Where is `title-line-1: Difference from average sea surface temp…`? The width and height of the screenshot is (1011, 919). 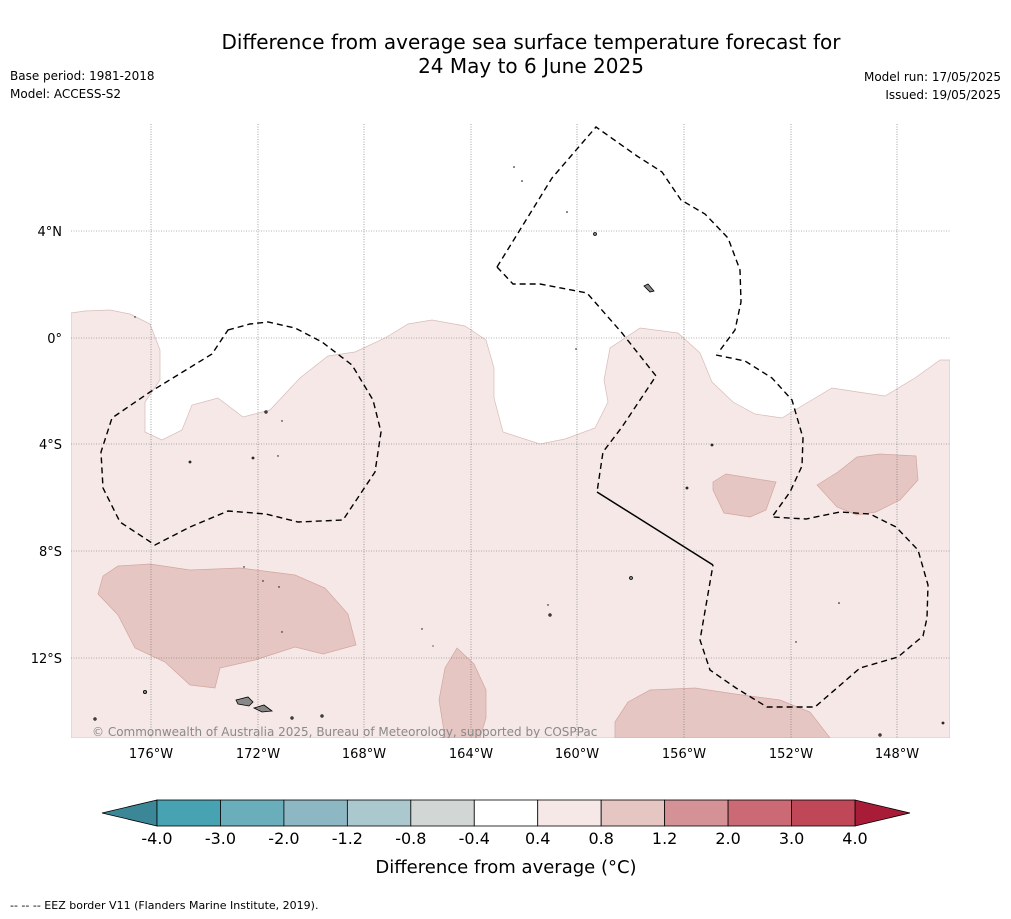
title-line-1: Difference from average sea surface temp… is located at coordinates (531, 42).